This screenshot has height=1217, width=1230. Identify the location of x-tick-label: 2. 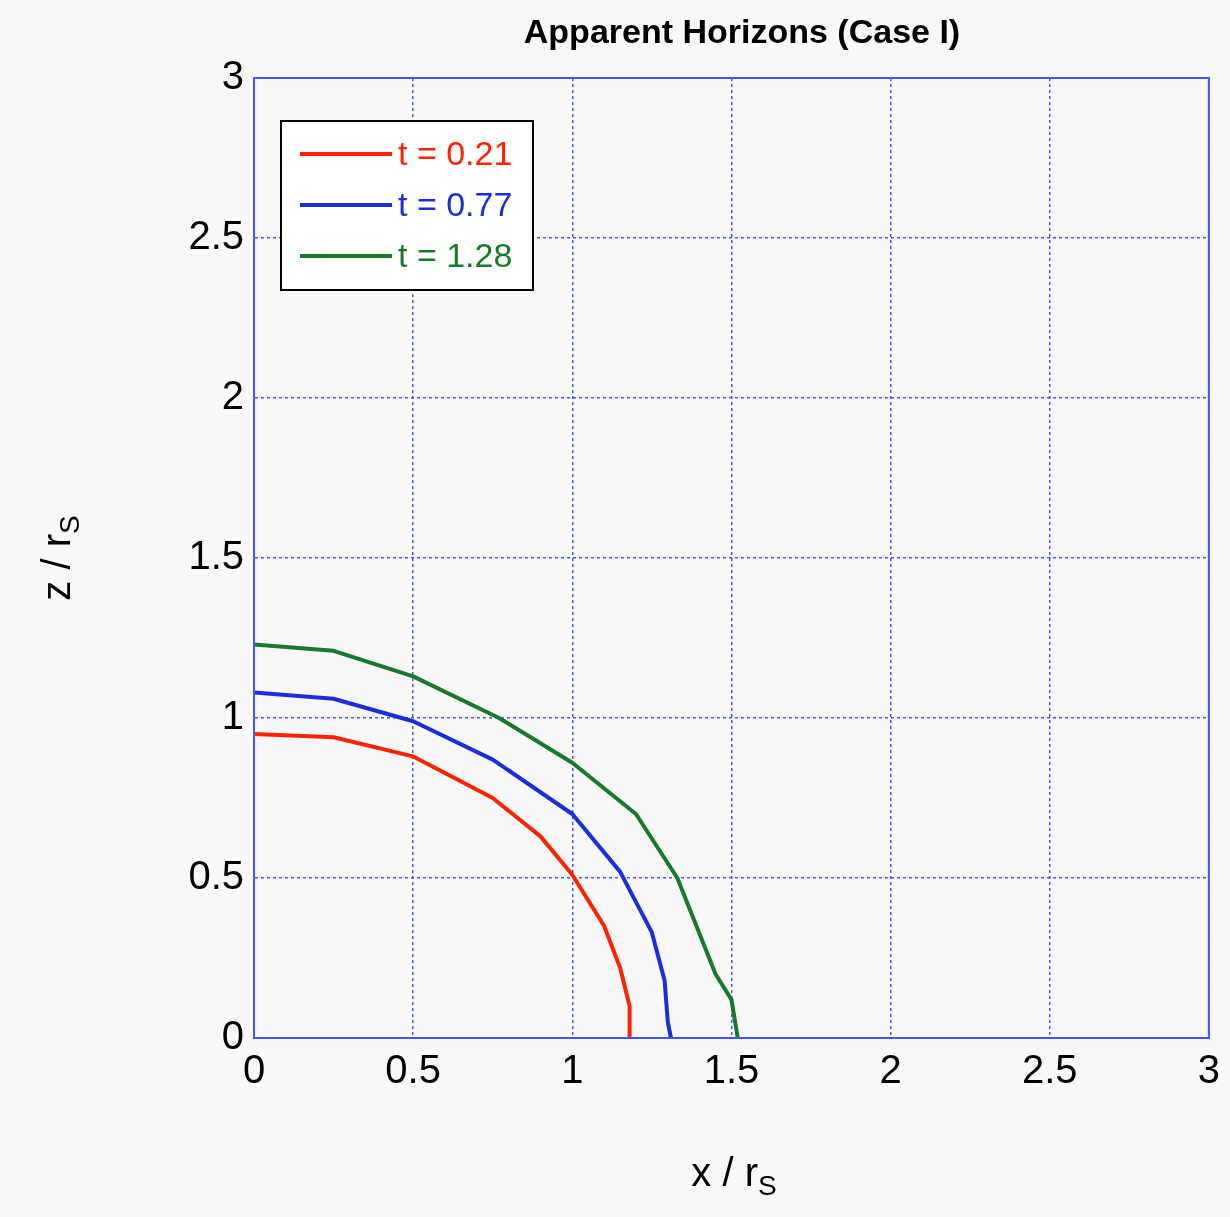
(890, 1069).